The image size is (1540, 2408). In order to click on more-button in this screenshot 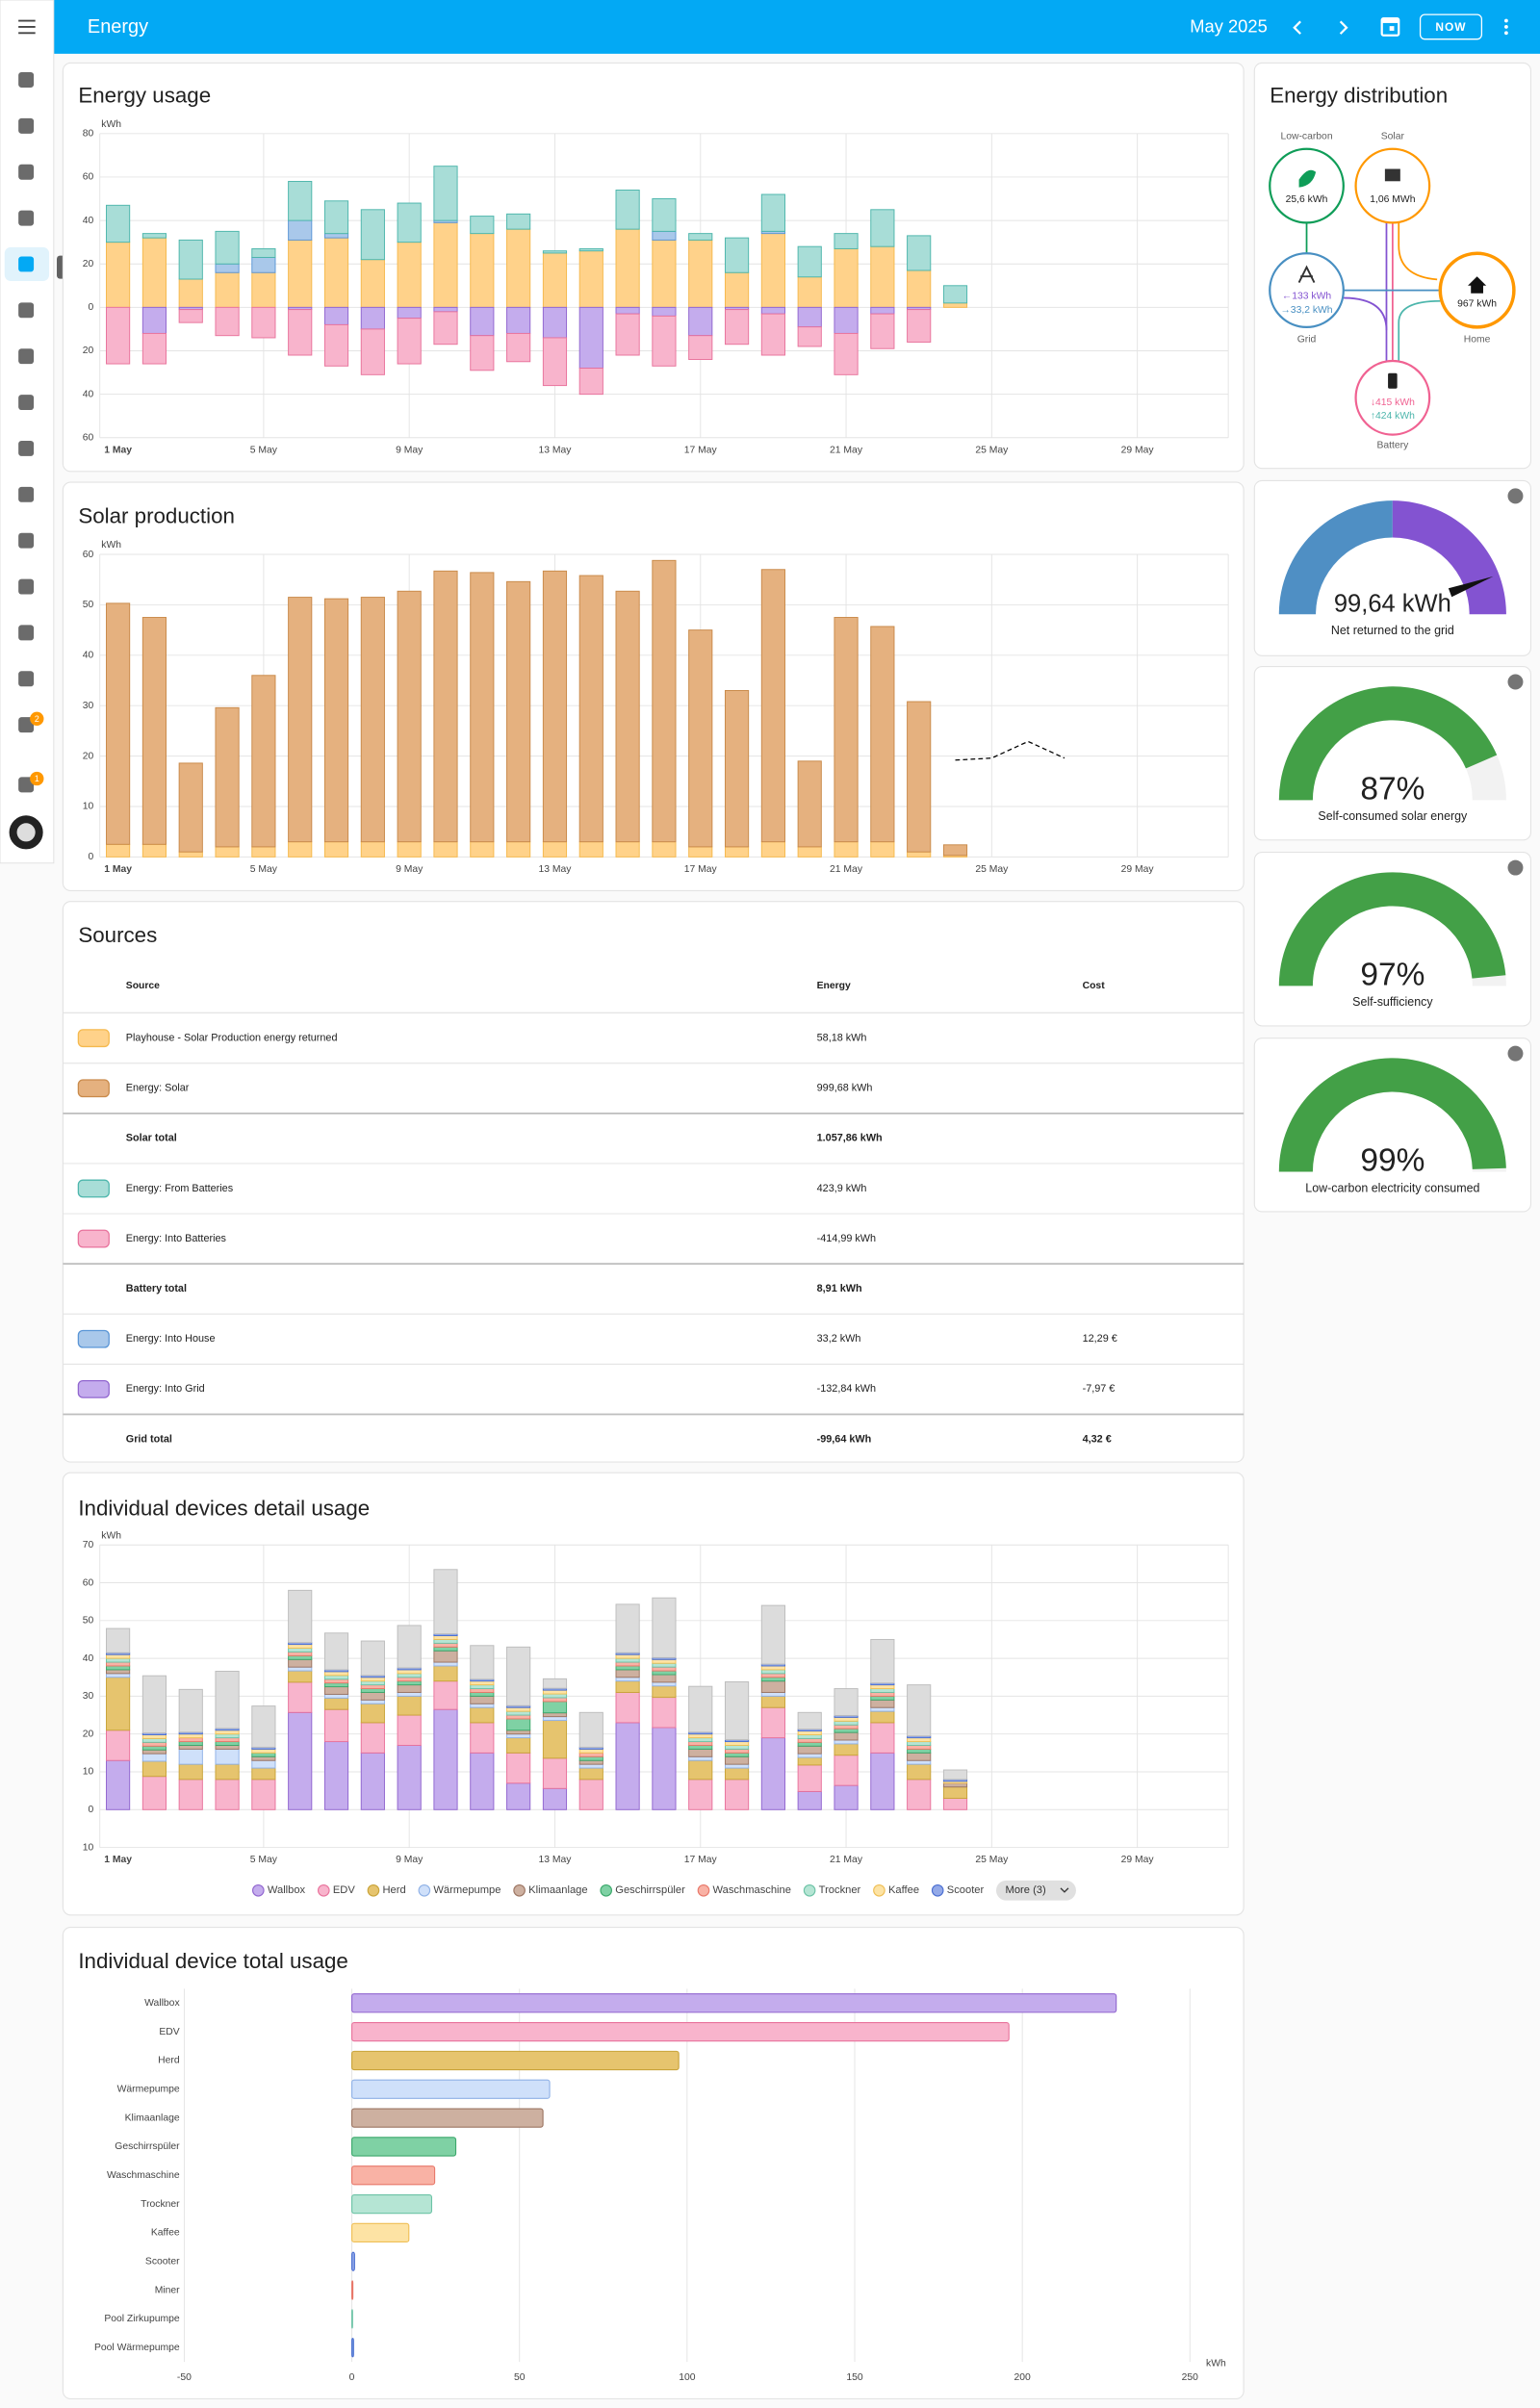, I will do `click(1035, 1890)`.